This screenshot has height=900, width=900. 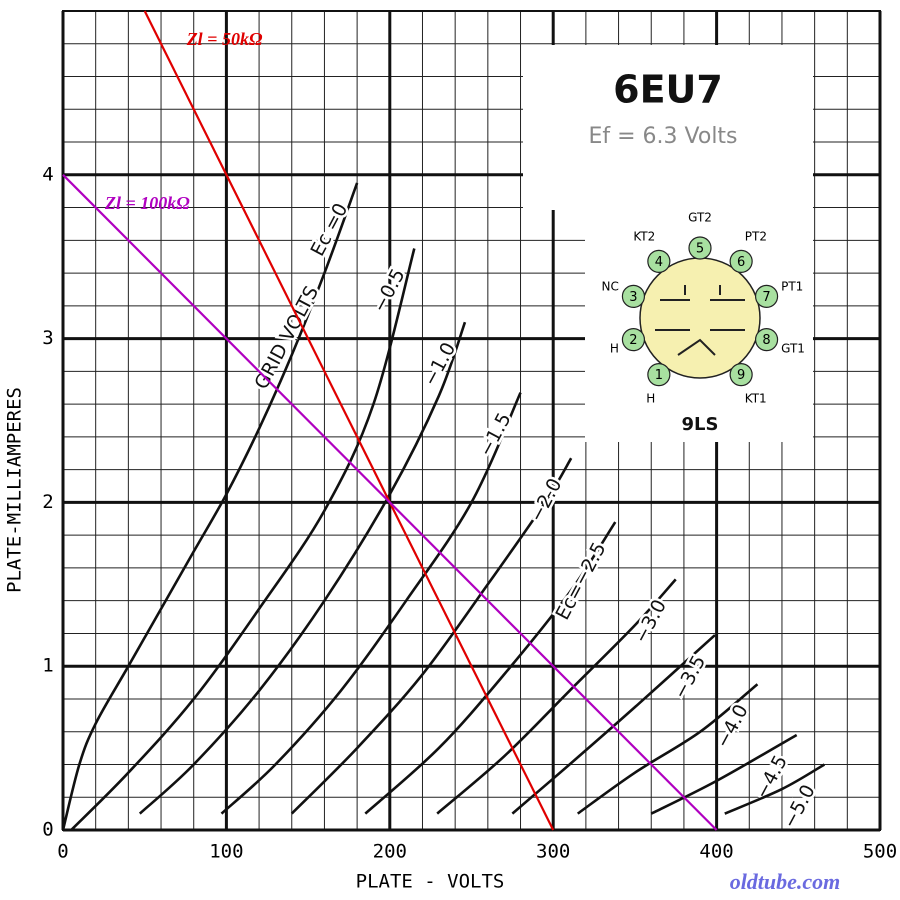 I want to click on electrodes, so click(x=700, y=320).